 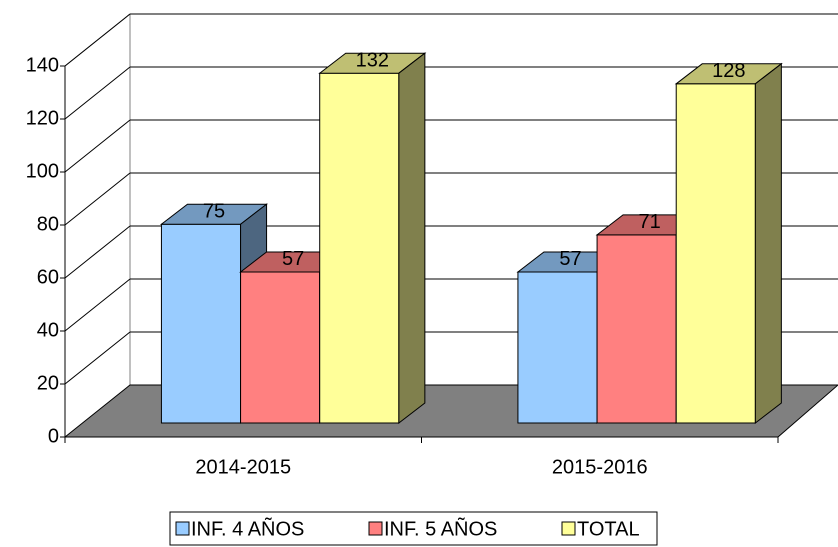 I want to click on y-tick-label: 120, so click(x=42, y=118).